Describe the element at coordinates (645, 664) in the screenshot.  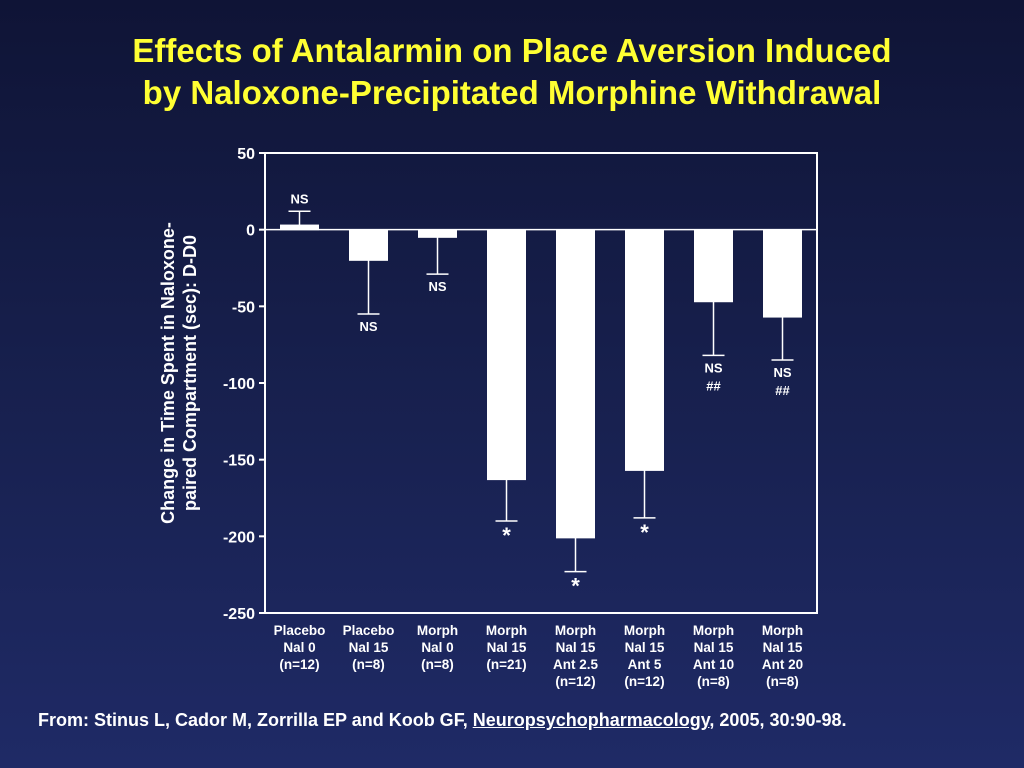
I see `x-category-label: Ant 5` at that location.